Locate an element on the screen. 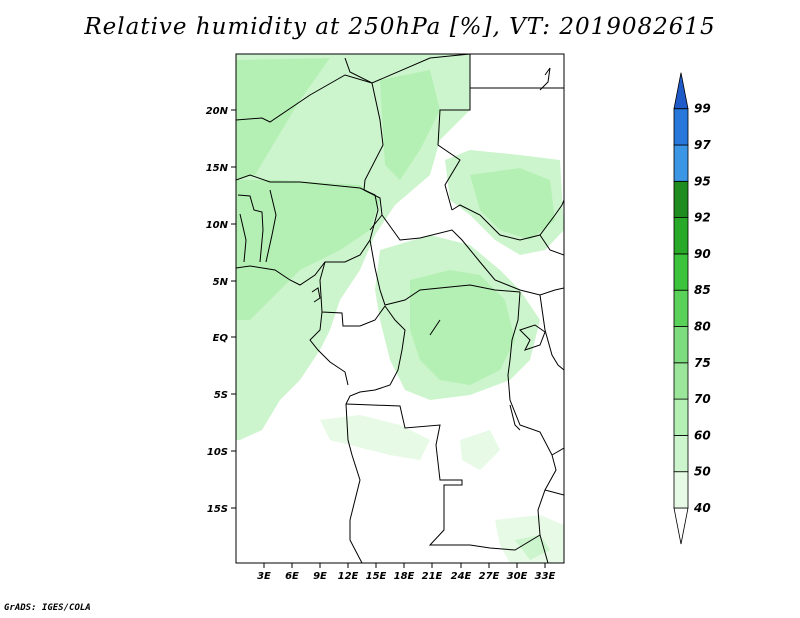 Image resolution: width=800 pixels, height=618 pixels. lat-label: EQ is located at coordinates (221, 338).